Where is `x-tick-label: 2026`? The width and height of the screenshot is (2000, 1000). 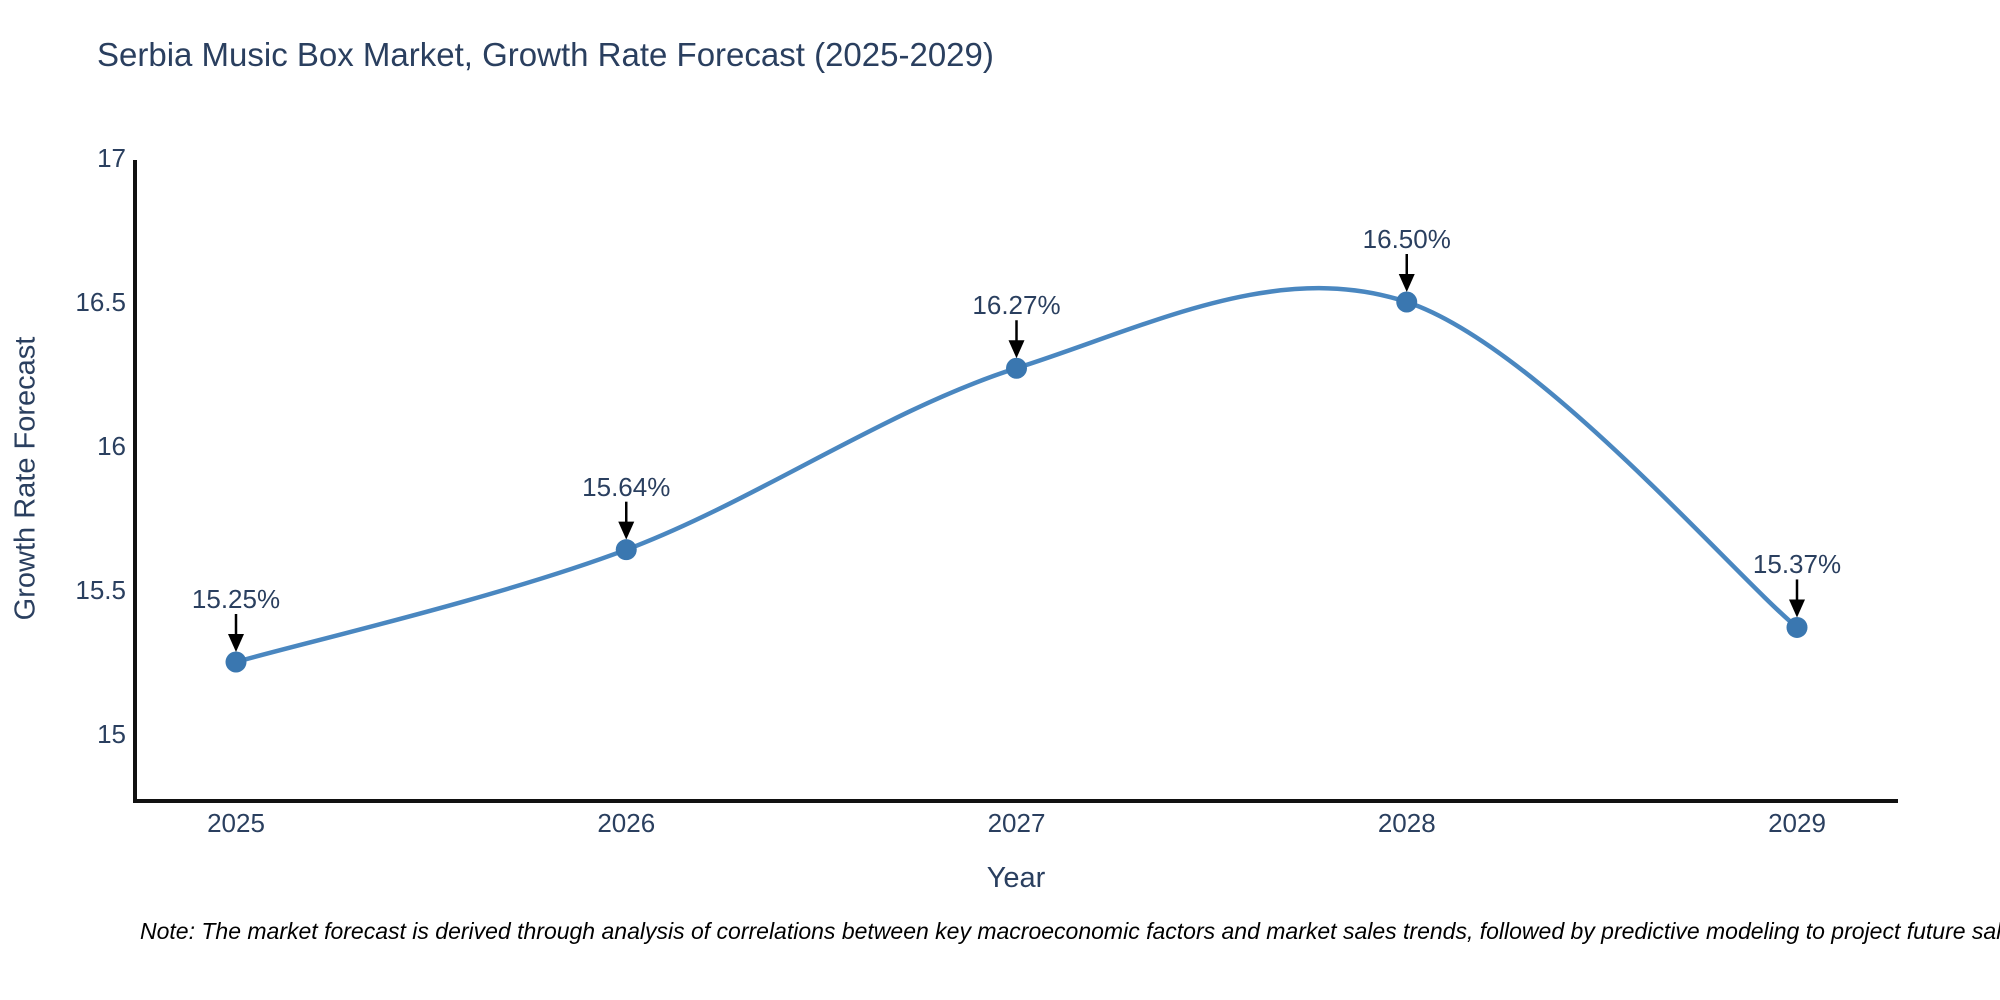
x-tick-label: 2026 is located at coordinates (626, 823).